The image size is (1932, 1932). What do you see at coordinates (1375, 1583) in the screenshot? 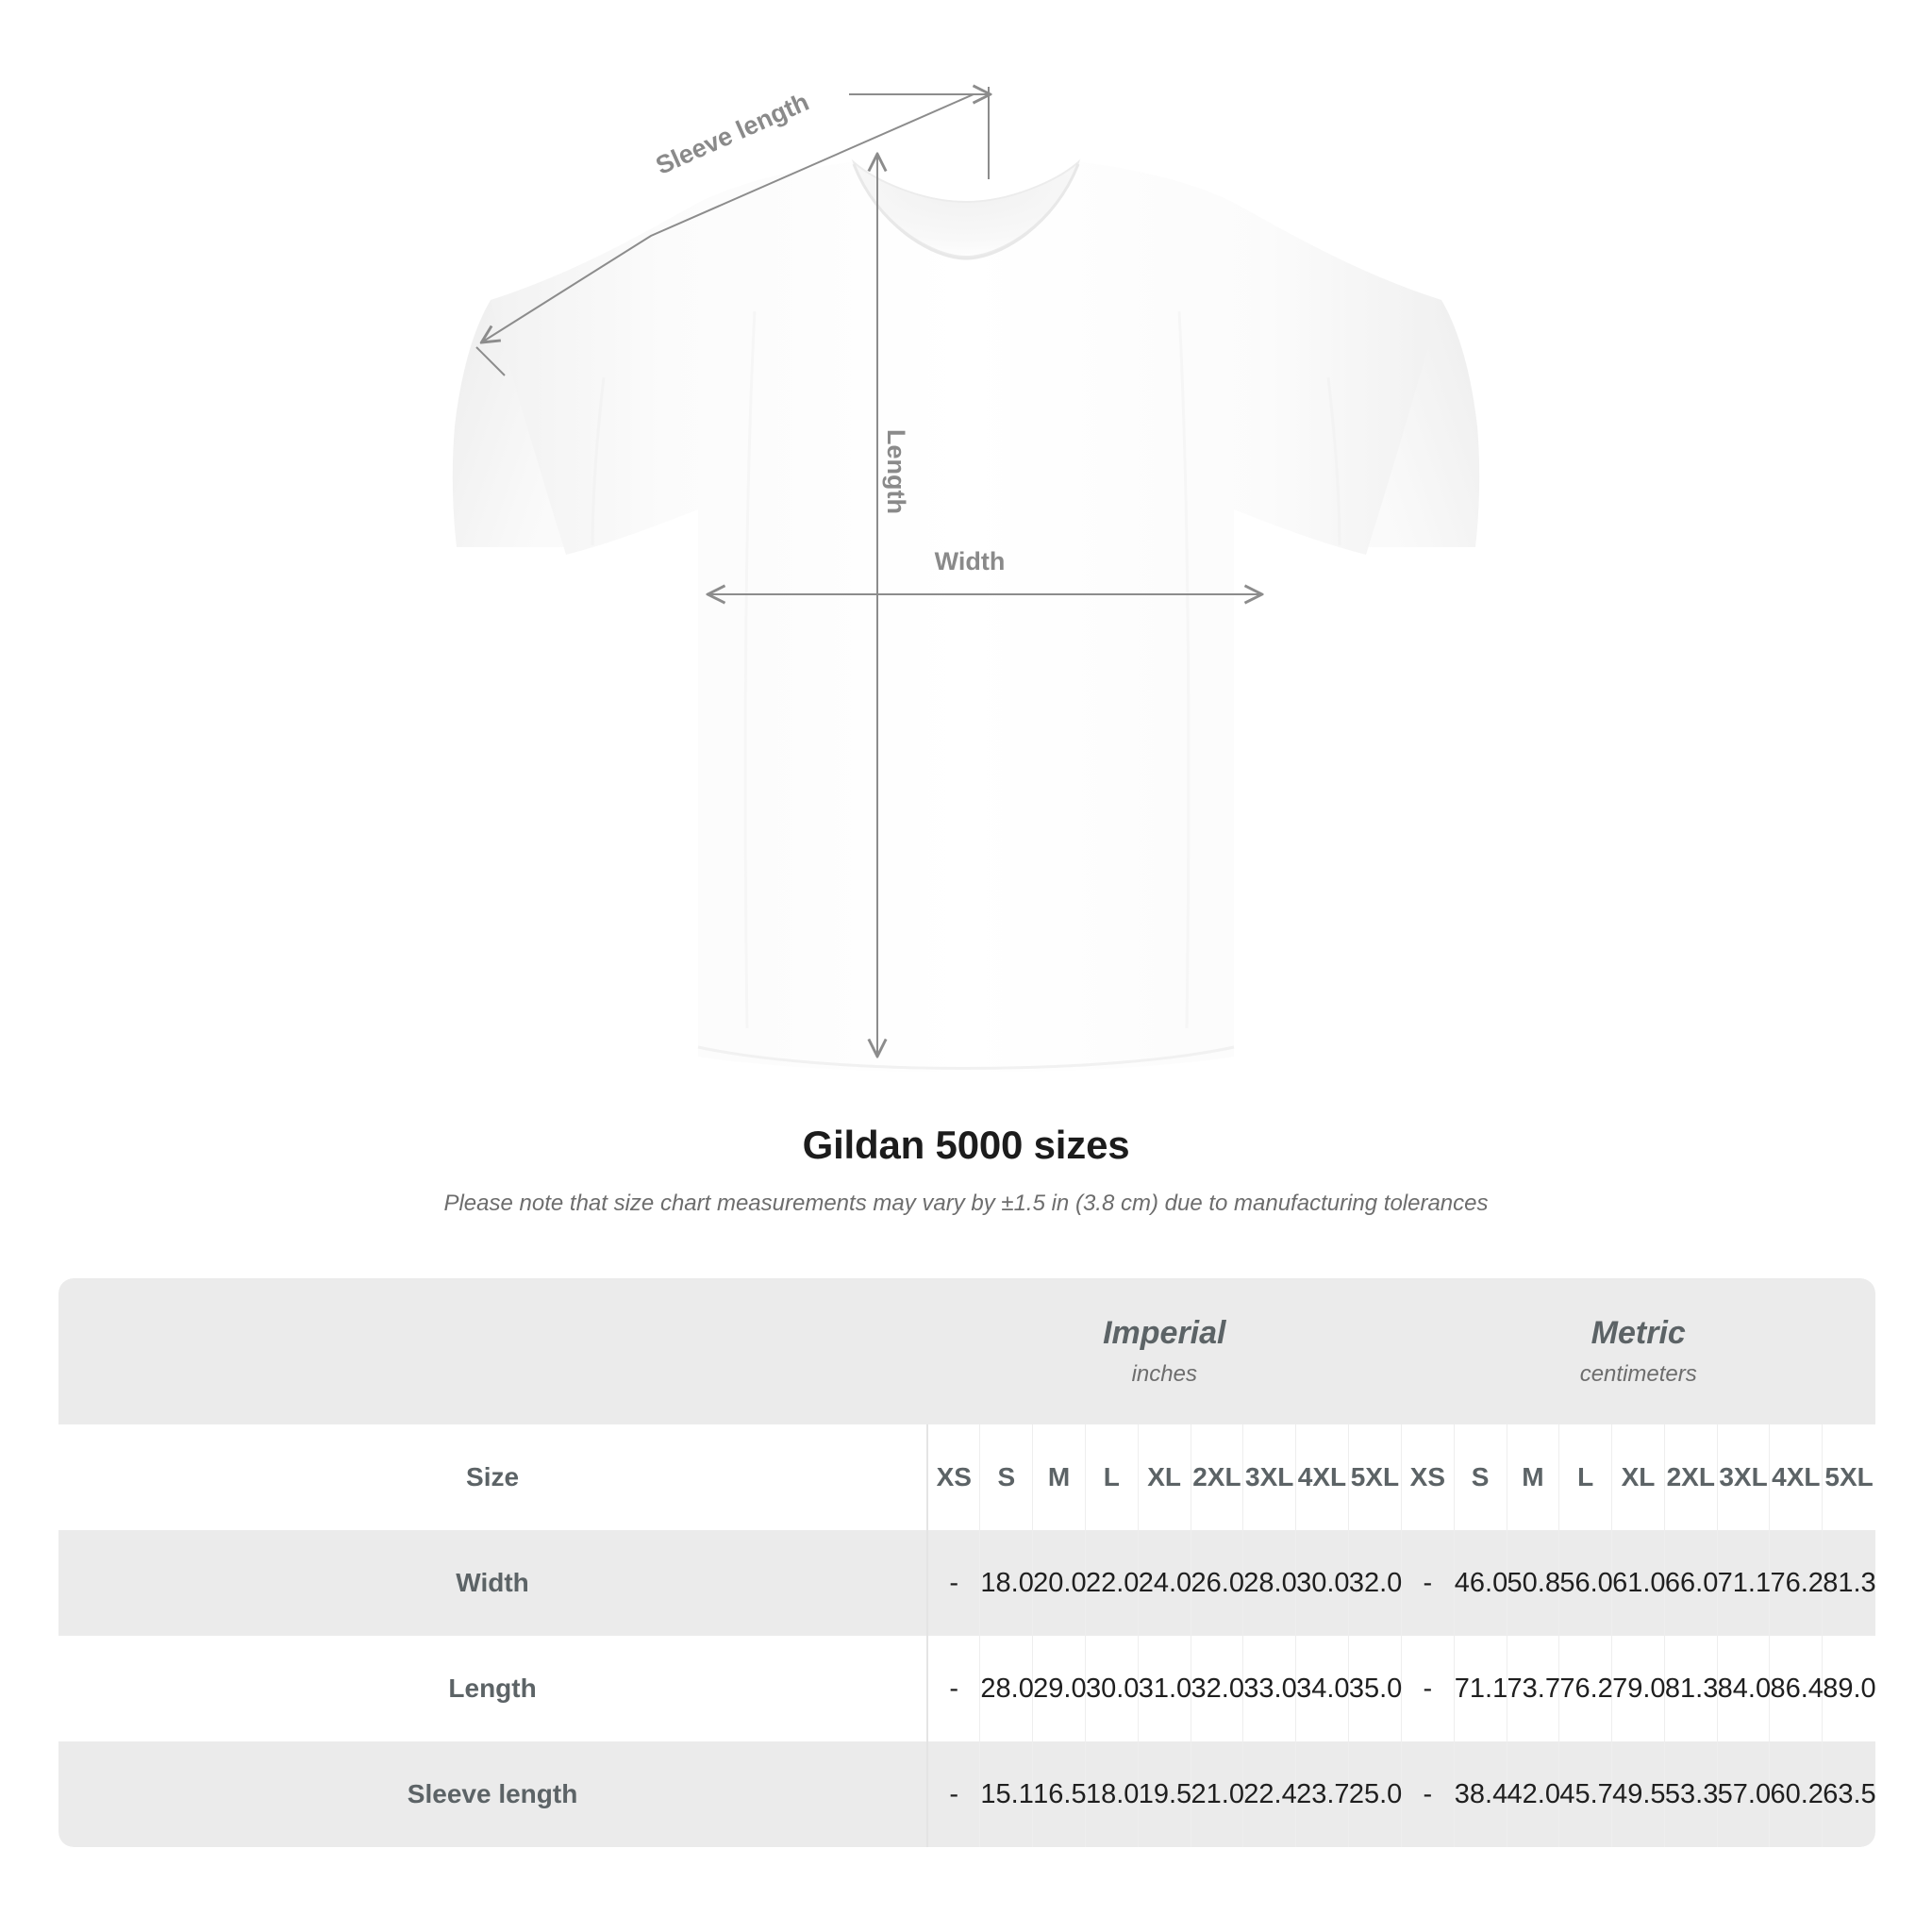
I see `cell-width-imperial-5xl: 32.0` at bounding box center [1375, 1583].